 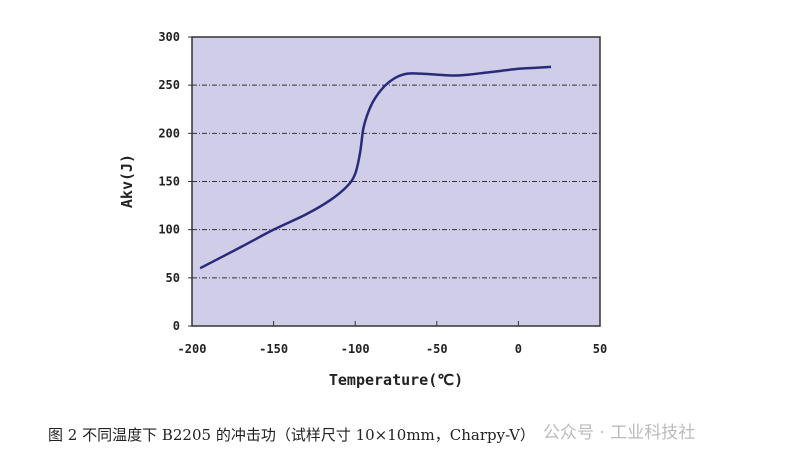 I want to click on x-tick-label: -150, so click(x=273, y=349).